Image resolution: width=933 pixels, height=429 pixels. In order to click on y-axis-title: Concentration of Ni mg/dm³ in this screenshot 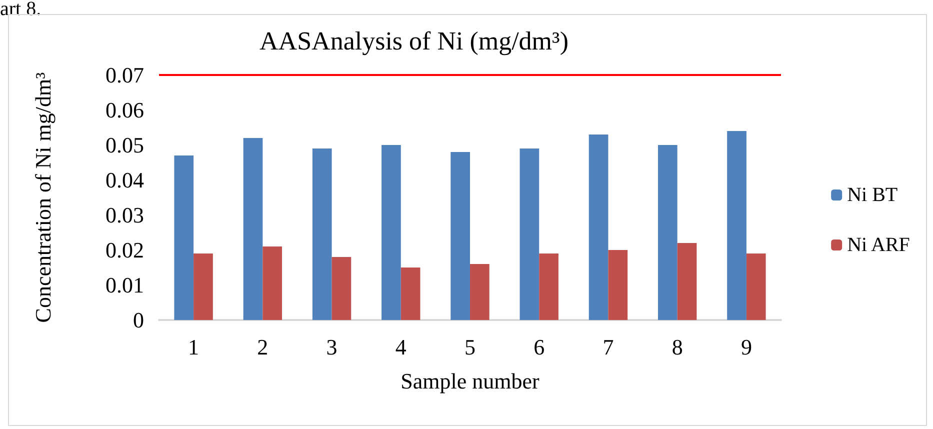, I will do `click(43, 197)`.